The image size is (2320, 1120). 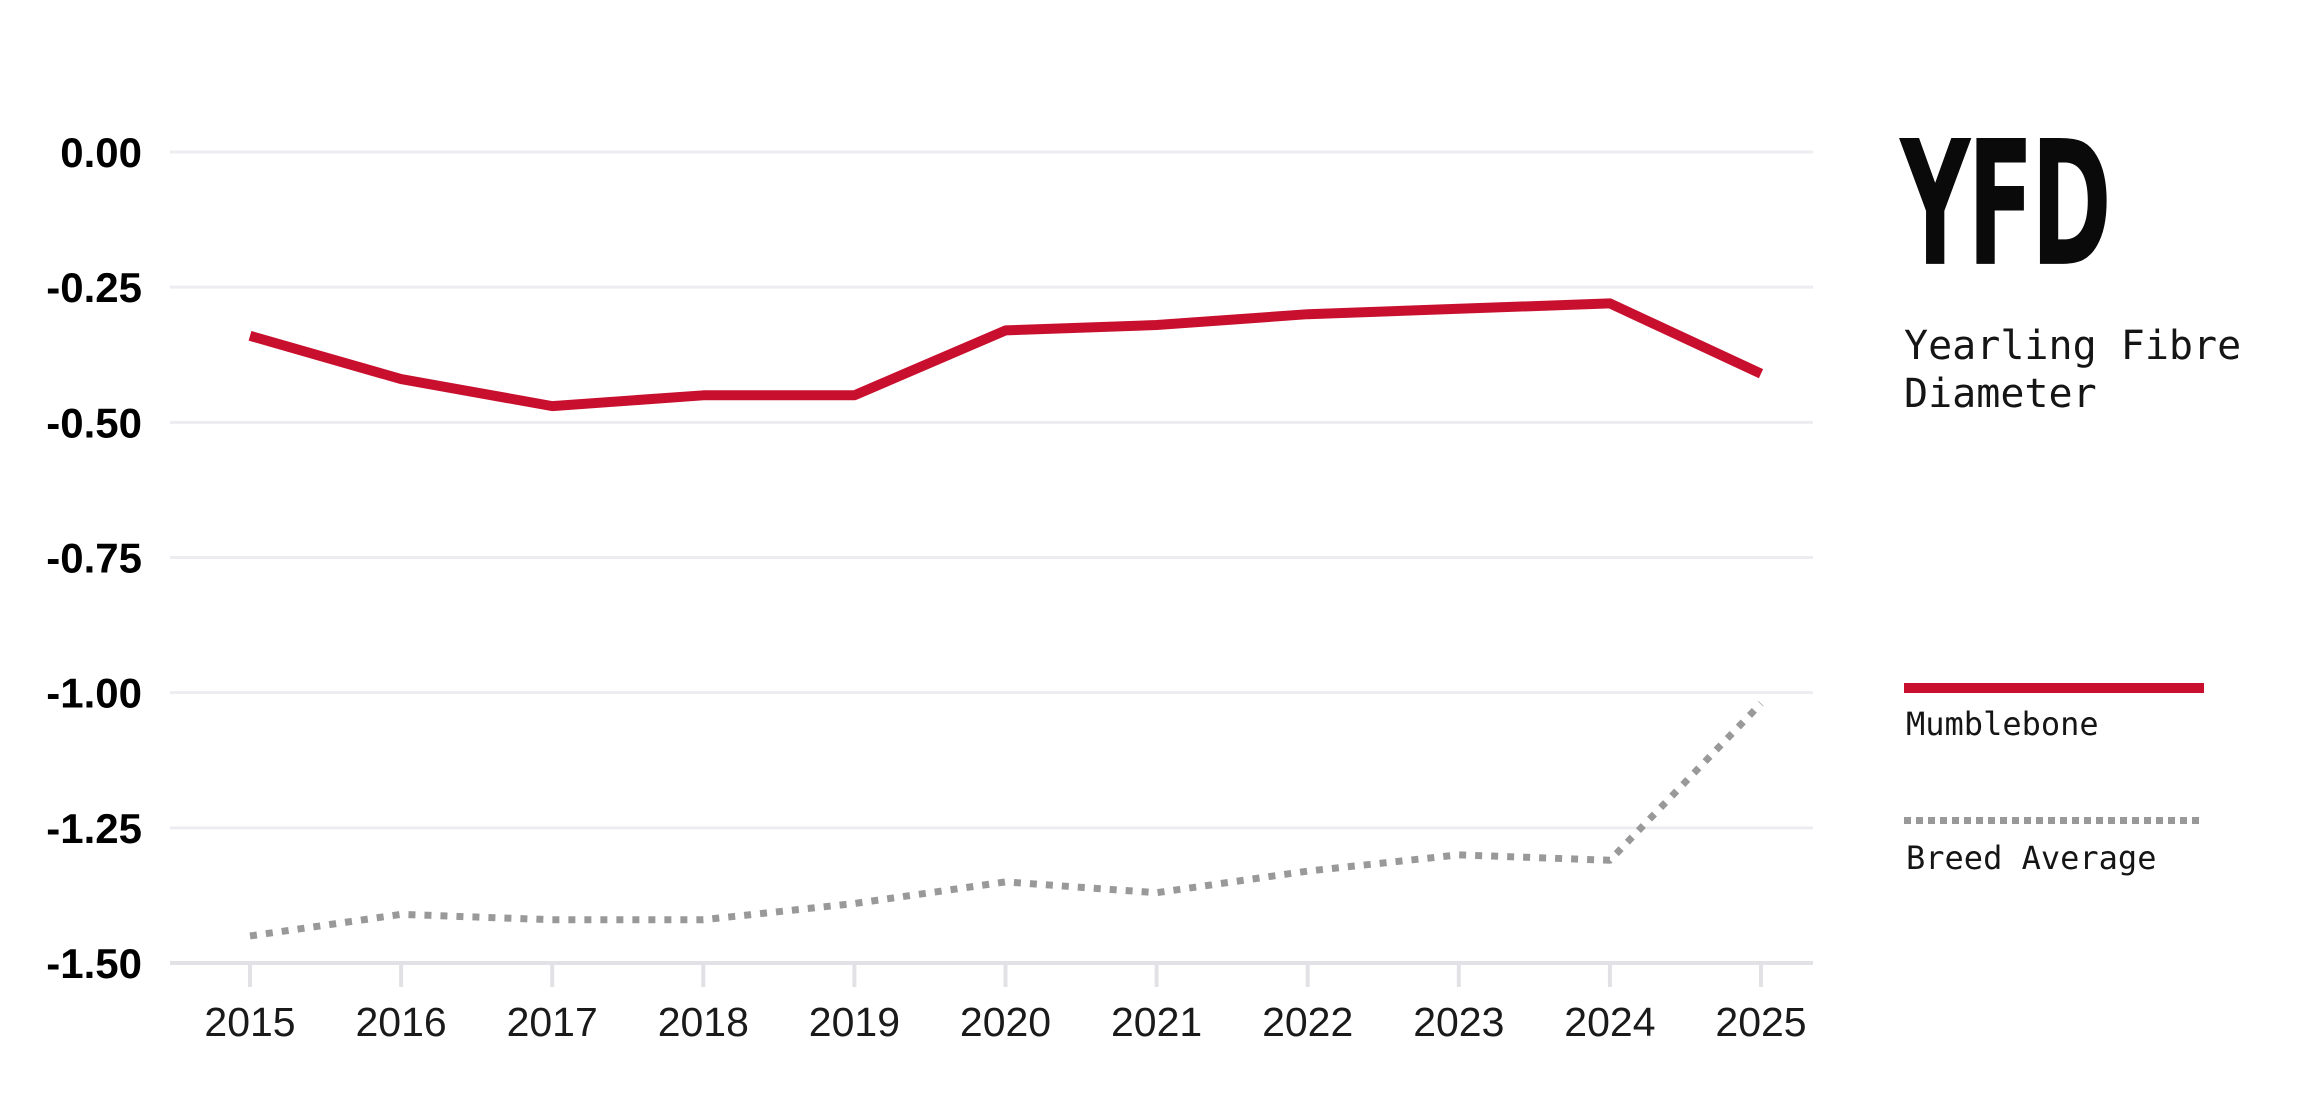 What do you see at coordinates (1006, 820) in the screenshot?
I see `series-line-breed-average` at bounding box center [1006, 820].